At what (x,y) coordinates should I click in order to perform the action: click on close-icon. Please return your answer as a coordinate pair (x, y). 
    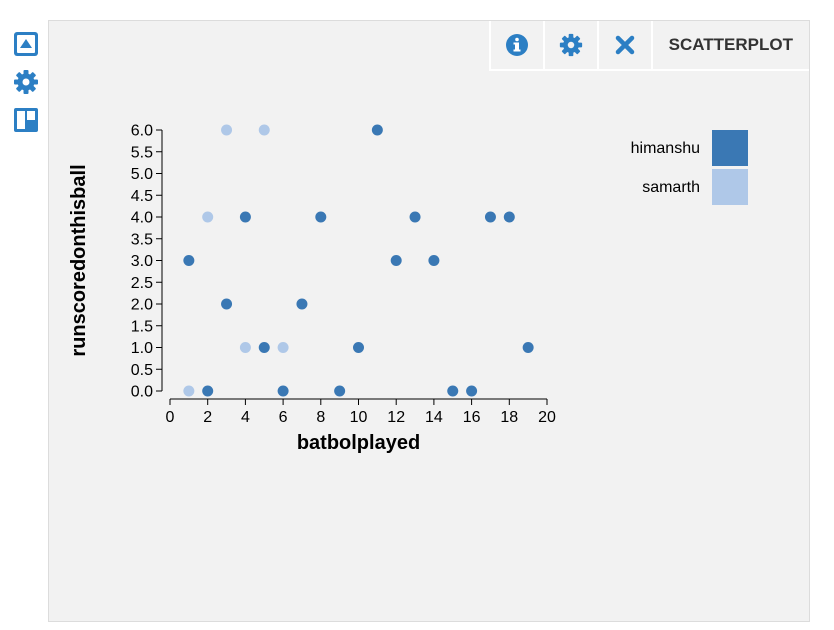
    Looking at the image, I should click on (624, 45).